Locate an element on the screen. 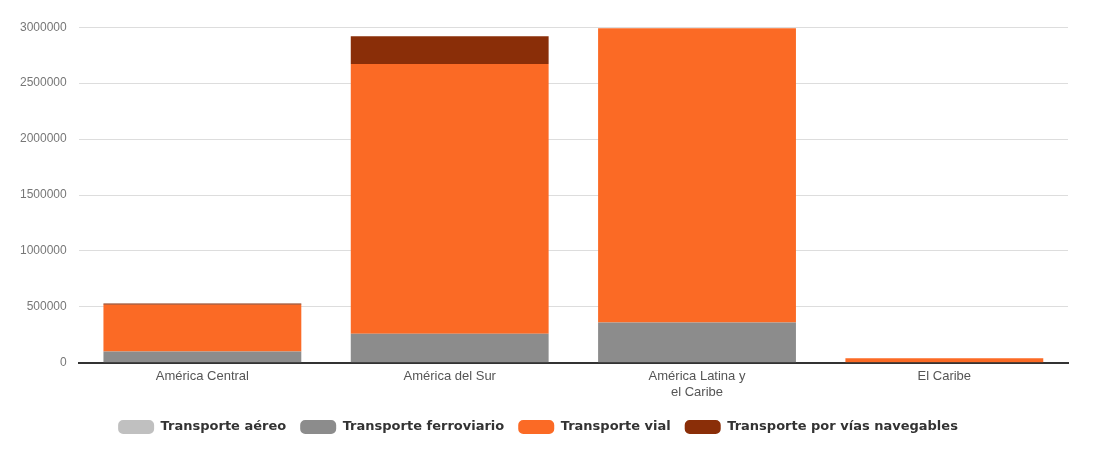 The width and height of the screenshot is (1096, 462). legend-label: Transporte aéreo is located at coordinates (223, 426).